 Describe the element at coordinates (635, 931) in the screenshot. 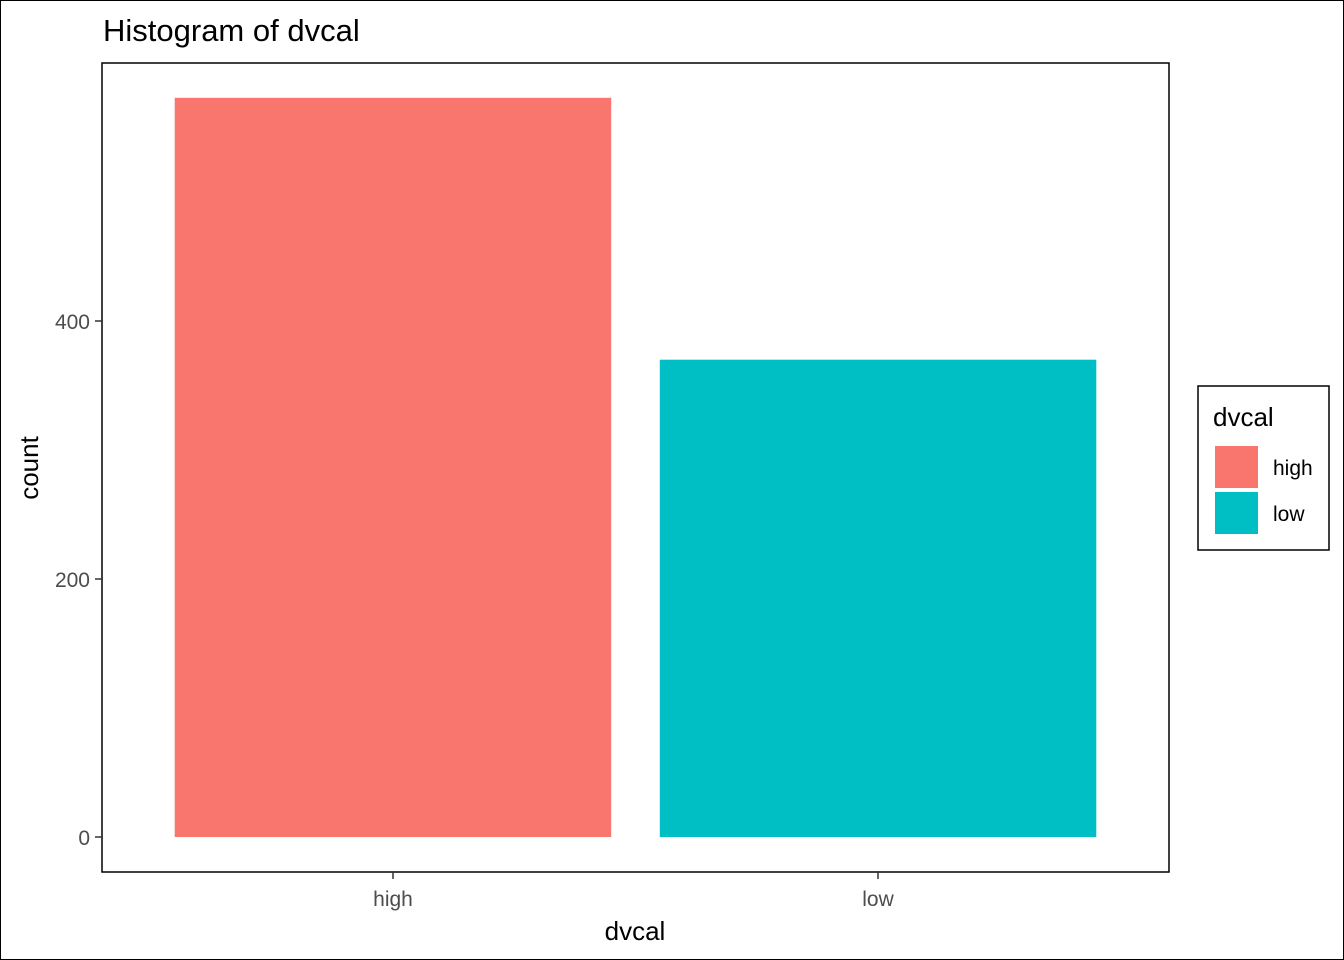

I see `x-axis-title: dvcal` at that location.